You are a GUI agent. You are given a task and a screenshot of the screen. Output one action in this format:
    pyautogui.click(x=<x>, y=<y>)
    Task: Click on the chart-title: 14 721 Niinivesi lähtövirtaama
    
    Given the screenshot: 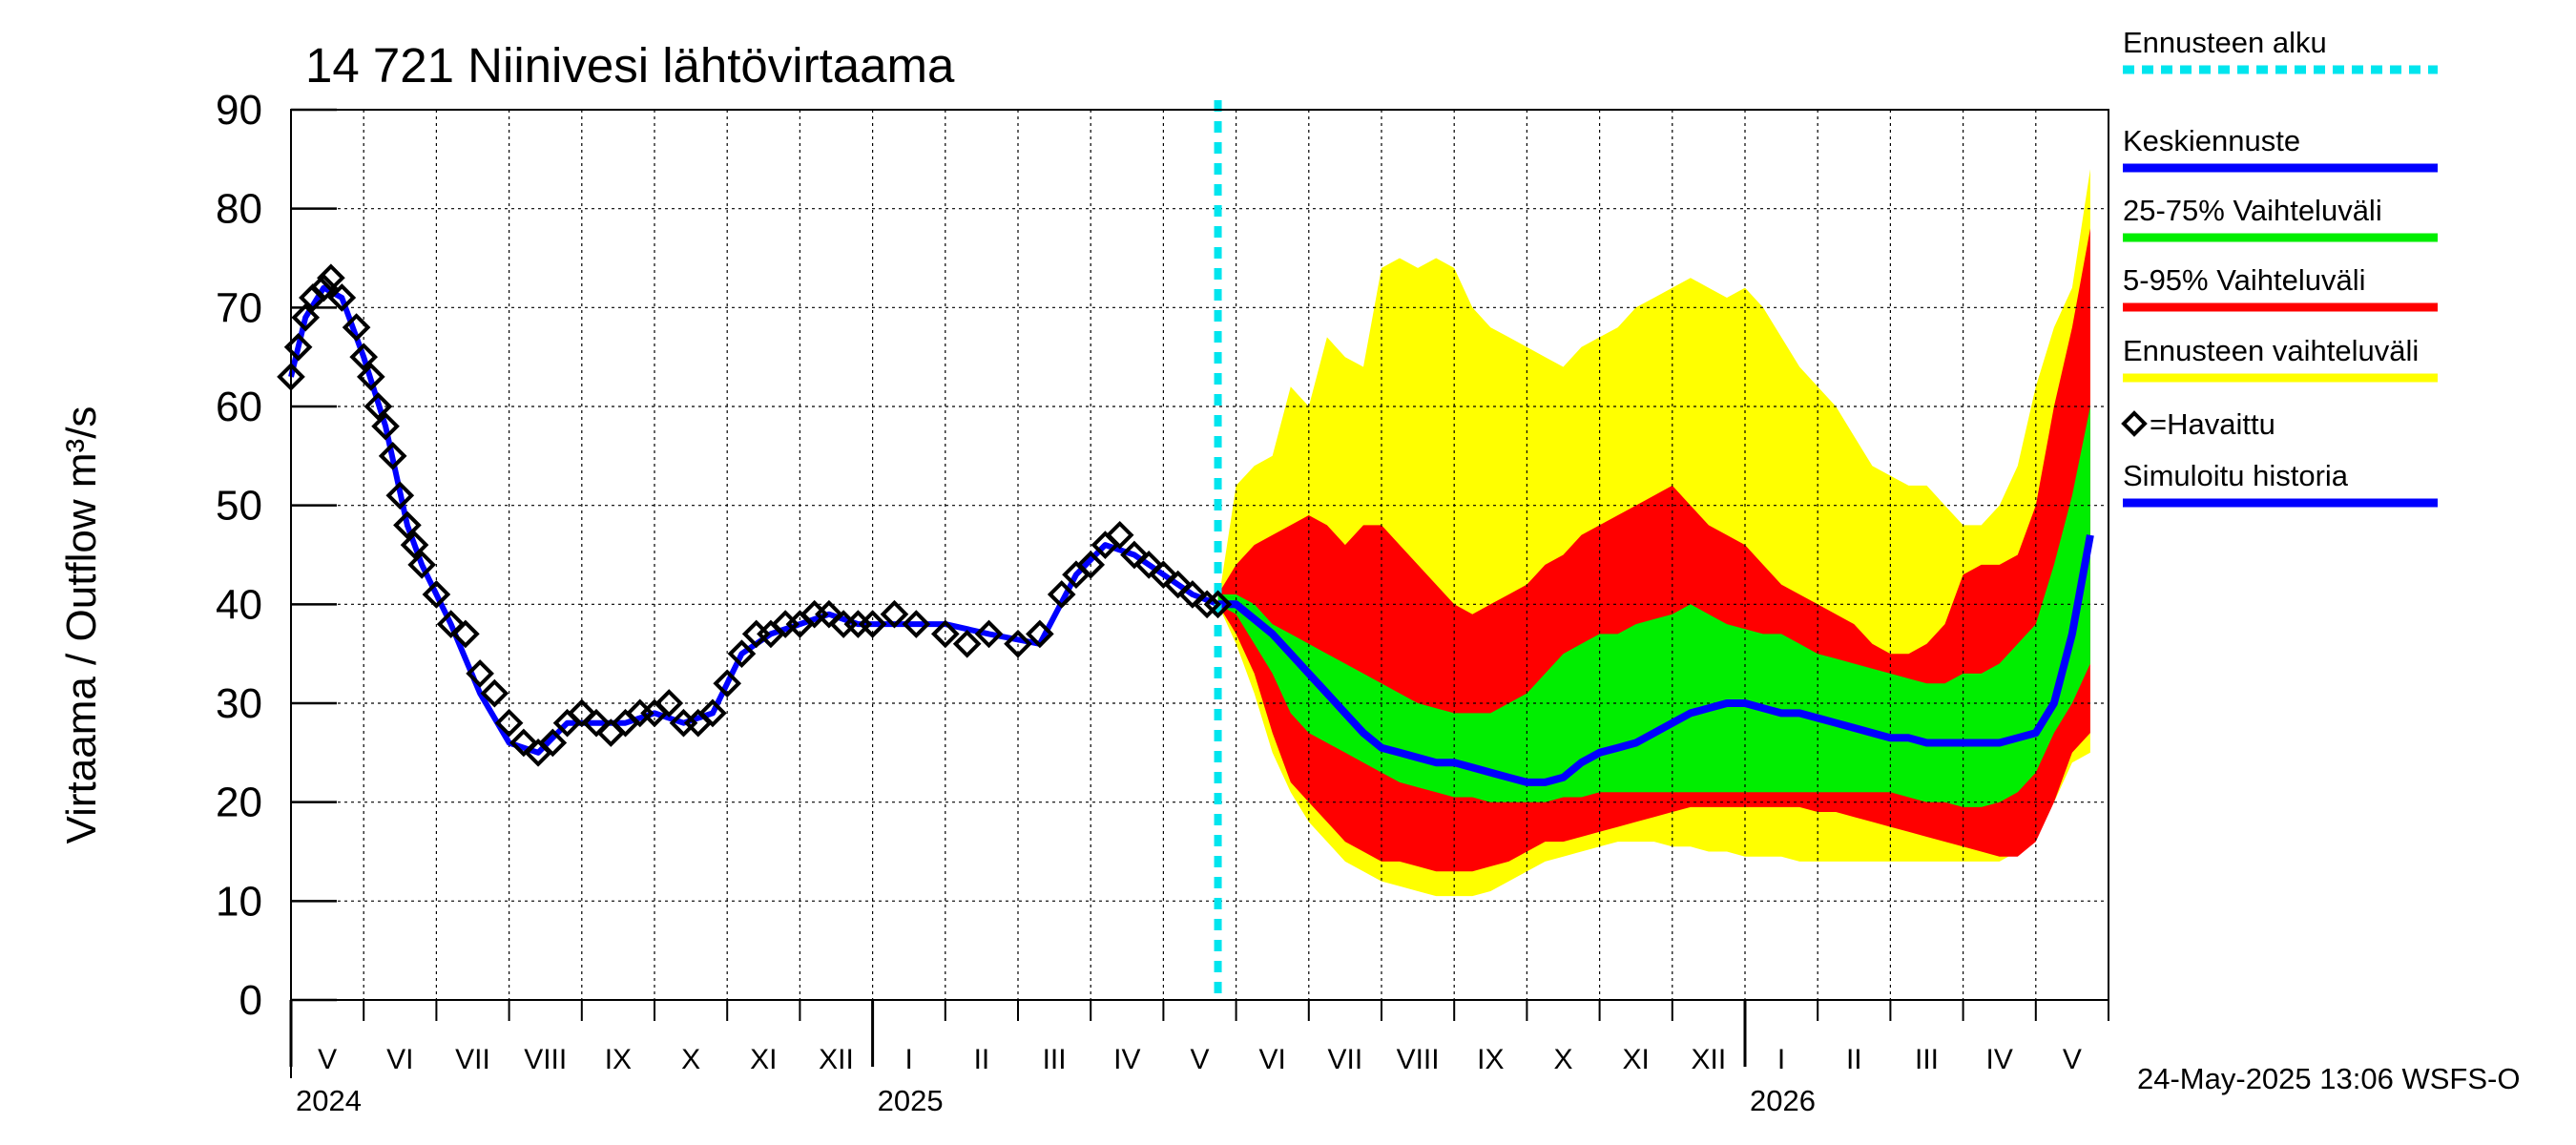 What is the action you would take?
    pyautogui.click(x=630, y=66)
    